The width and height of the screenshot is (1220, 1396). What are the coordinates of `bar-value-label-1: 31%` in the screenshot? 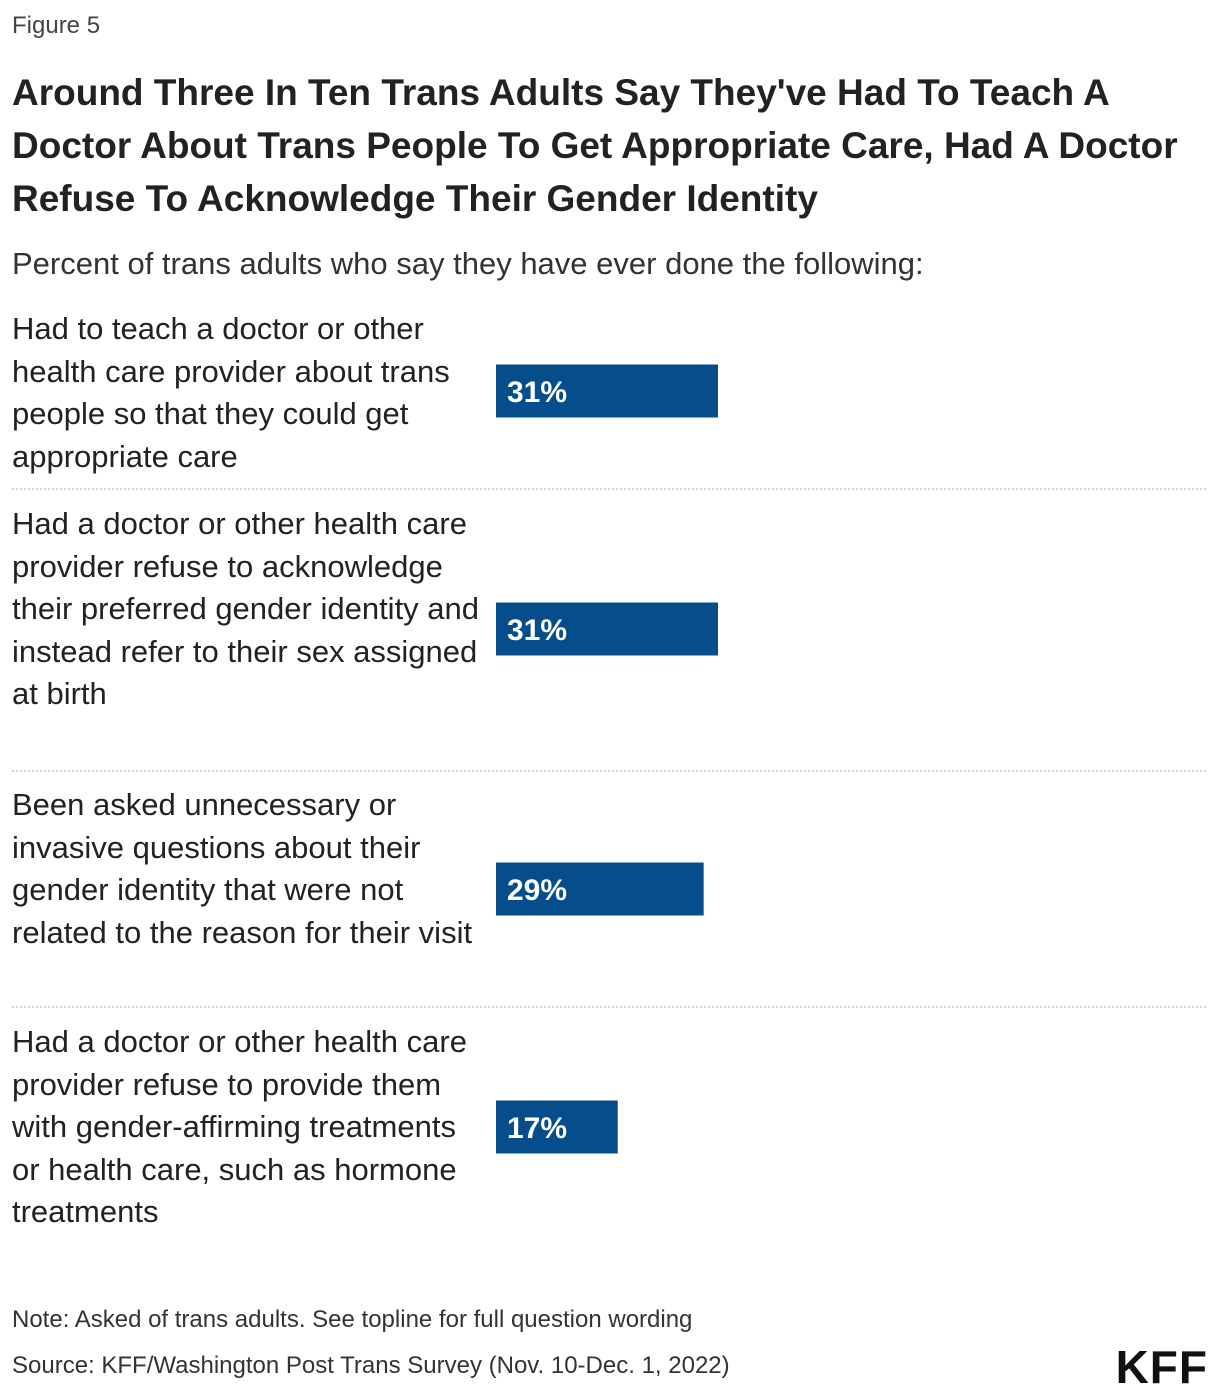 It's located at (537, 392).